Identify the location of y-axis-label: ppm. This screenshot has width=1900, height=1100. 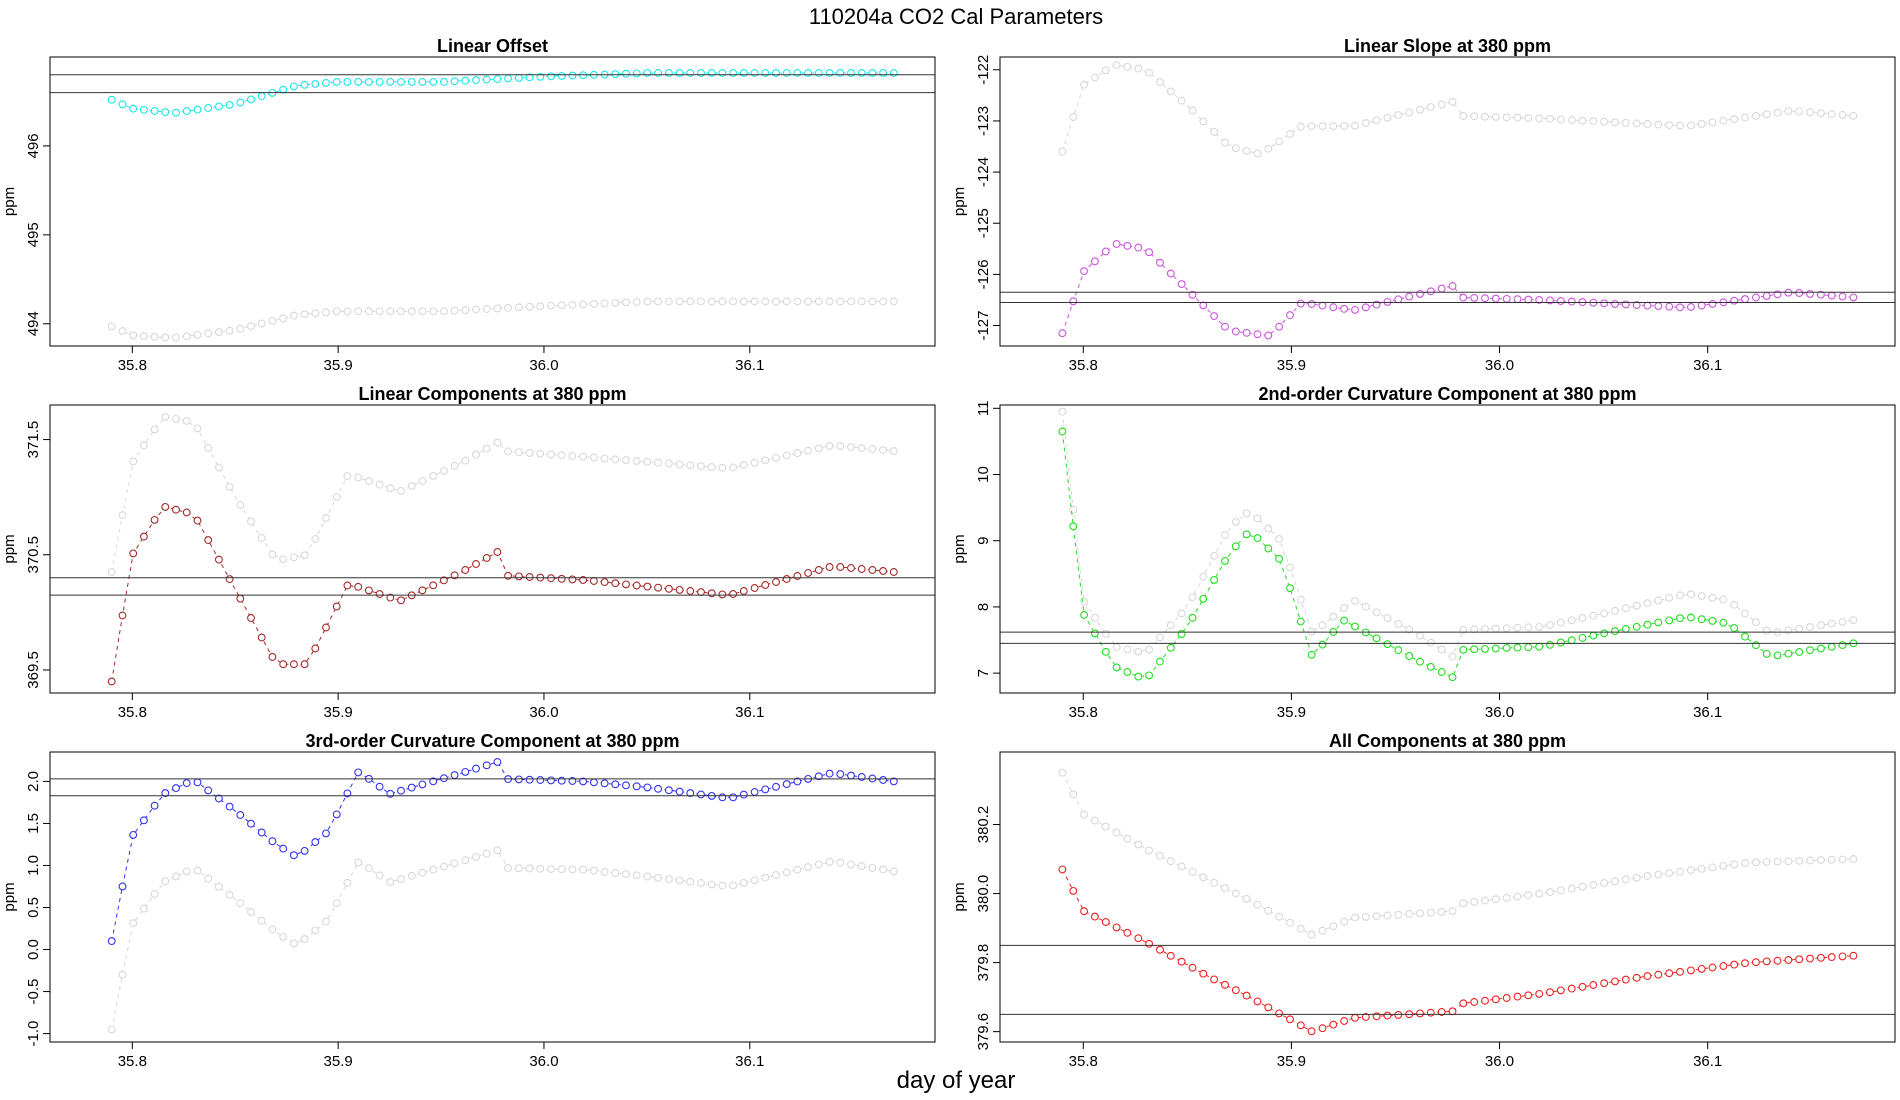
(959, 548).